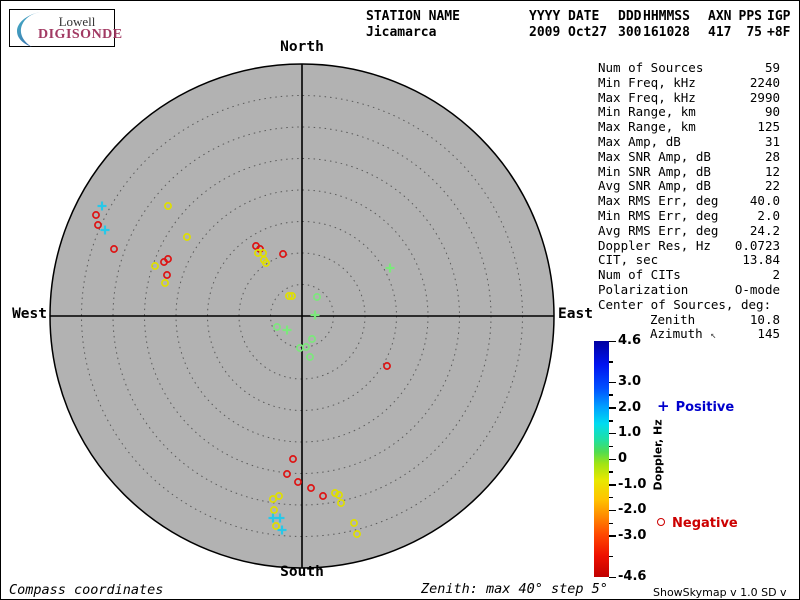  I want to click on stats-value: 28, so click(772, 156).